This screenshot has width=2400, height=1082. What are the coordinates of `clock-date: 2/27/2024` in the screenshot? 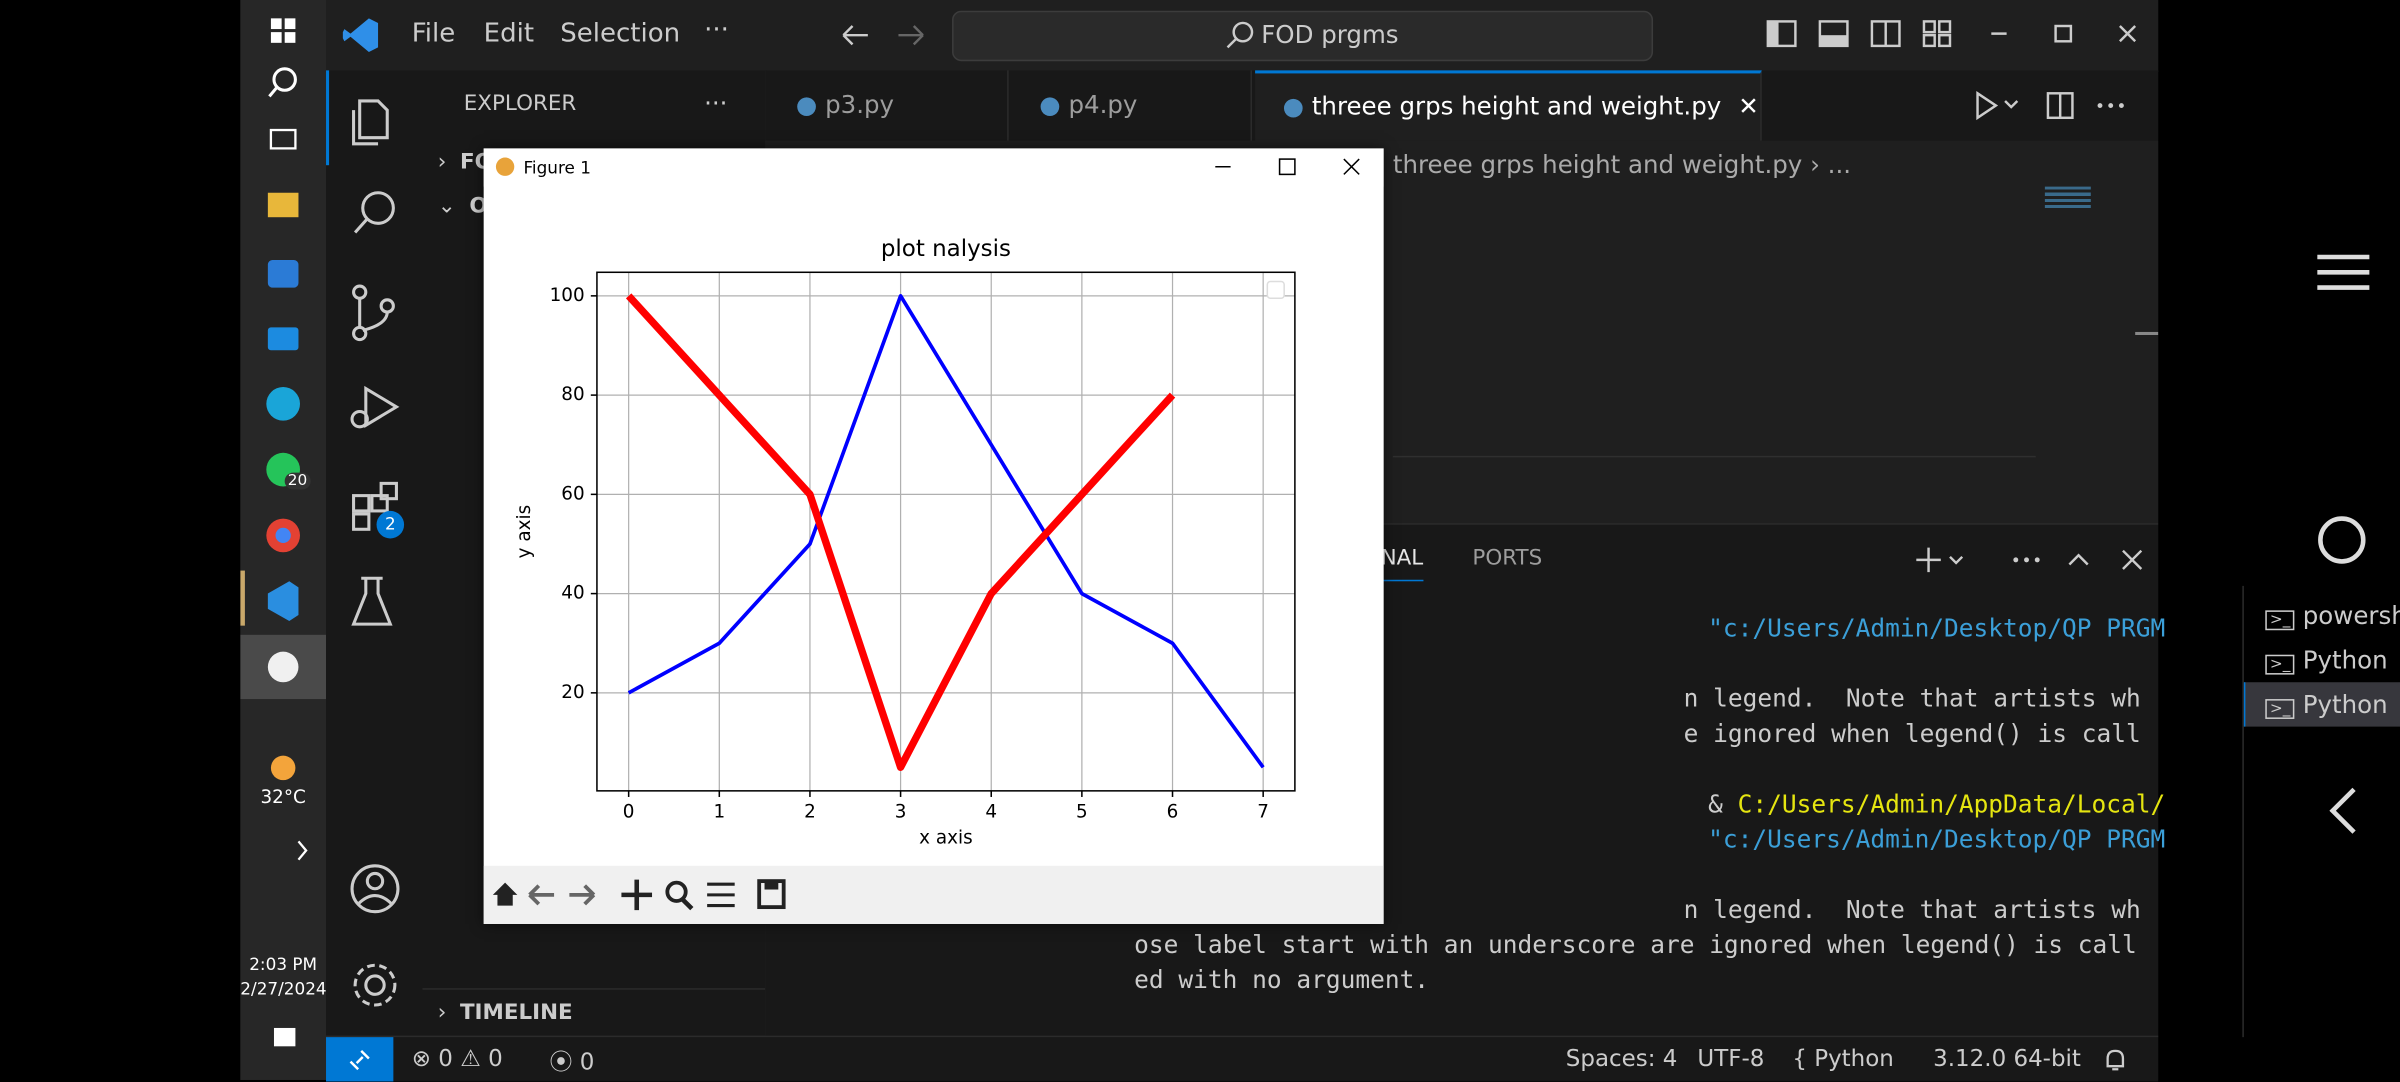 It's located at (283, 989).